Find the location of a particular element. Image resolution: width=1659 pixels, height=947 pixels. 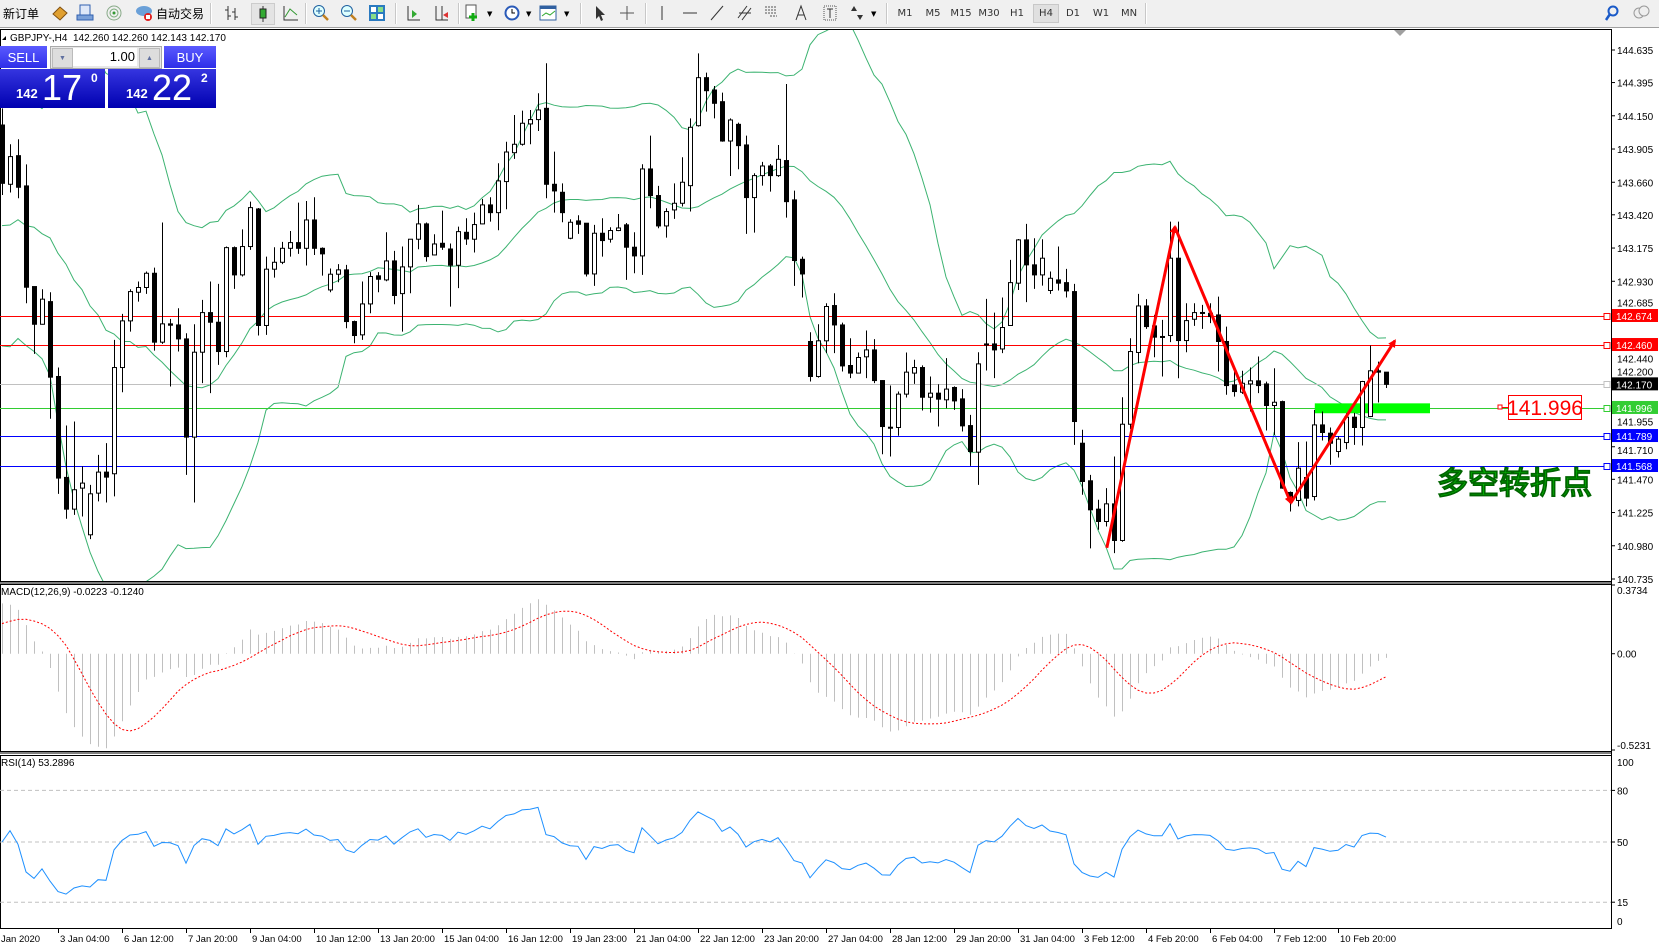

chart-shift-icon is located at coordinates (441, 13).